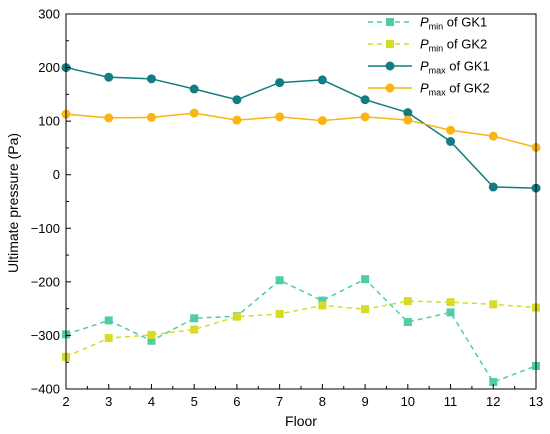 This screenshot has width=550, height=434. Describe the element at coordinates (49, 67) in the screenshot. I see `y-tick-label: 200` at that location.